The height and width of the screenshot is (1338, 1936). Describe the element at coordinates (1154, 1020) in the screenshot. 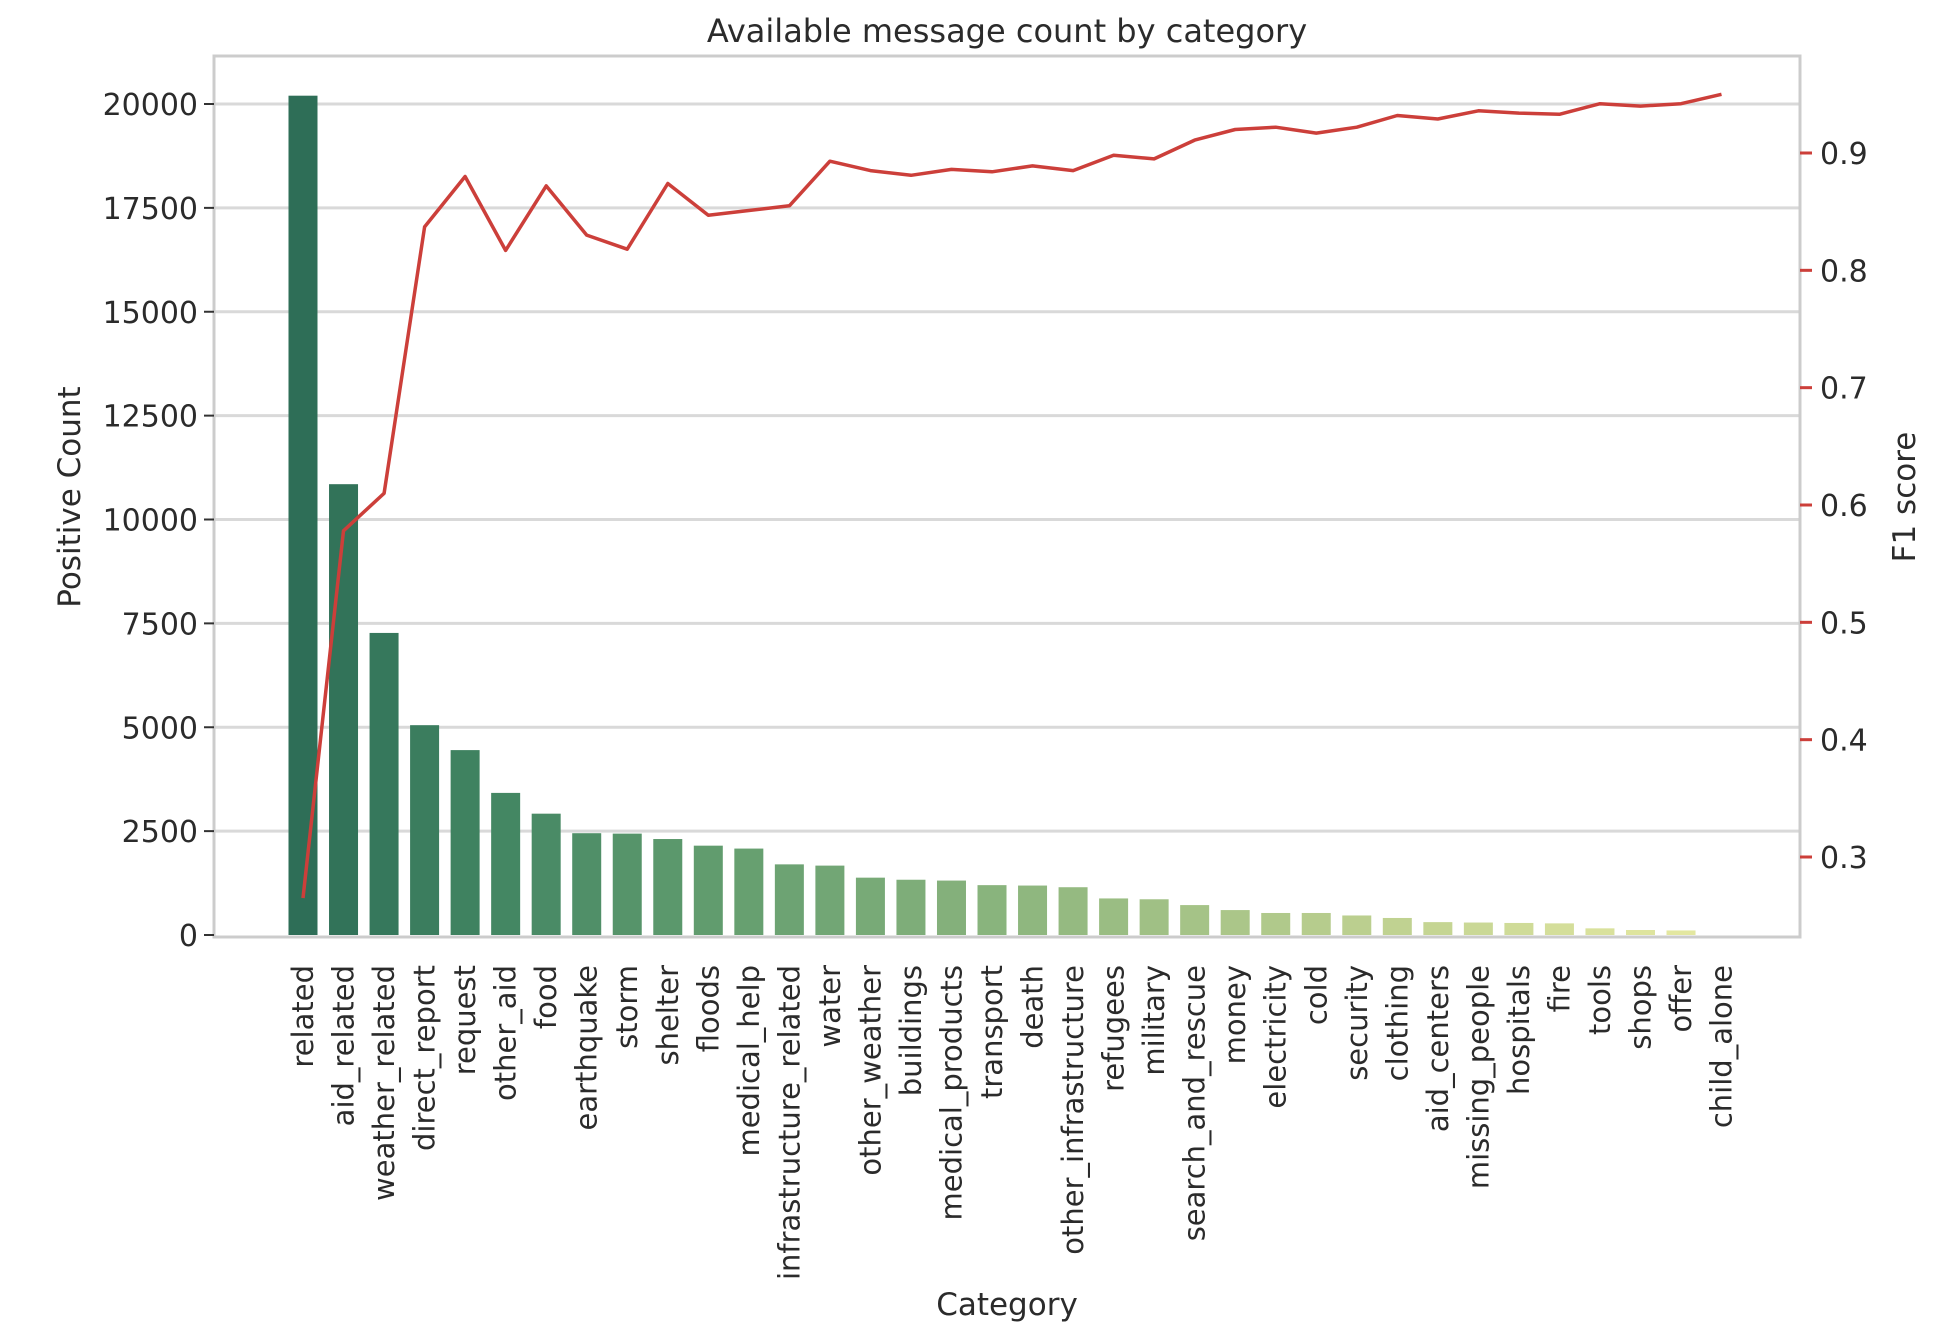

I see `x-tick-label: military` at that location.